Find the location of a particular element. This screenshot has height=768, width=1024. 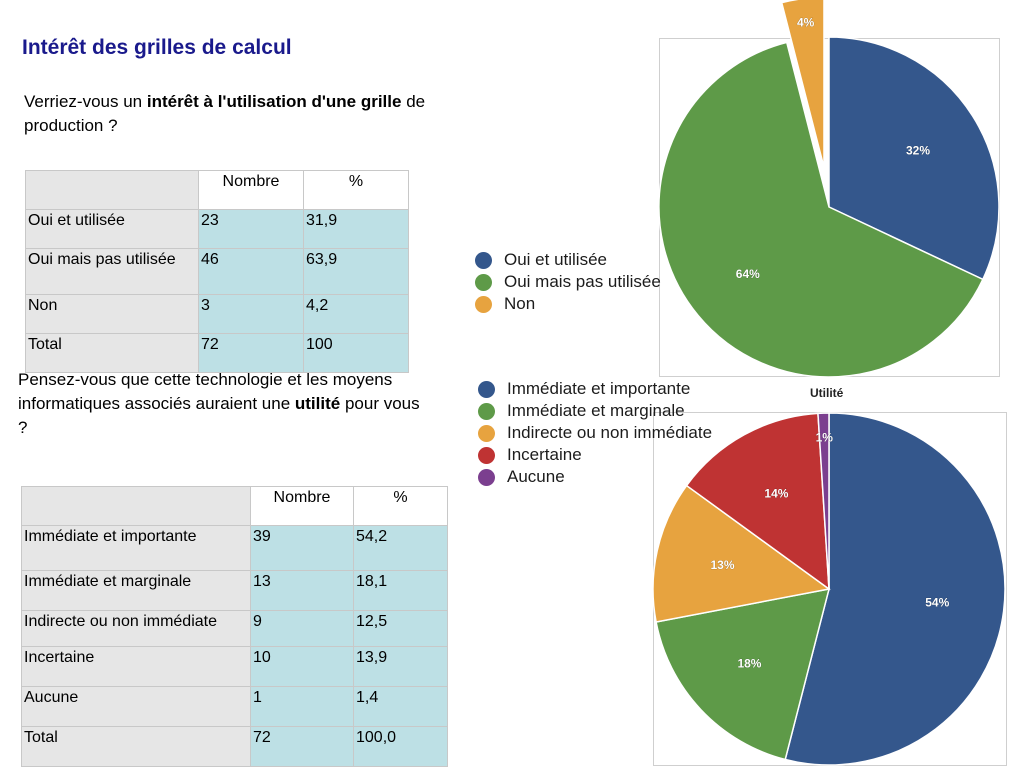

row-percent: 100,0 is located at coordinates (400, 746).